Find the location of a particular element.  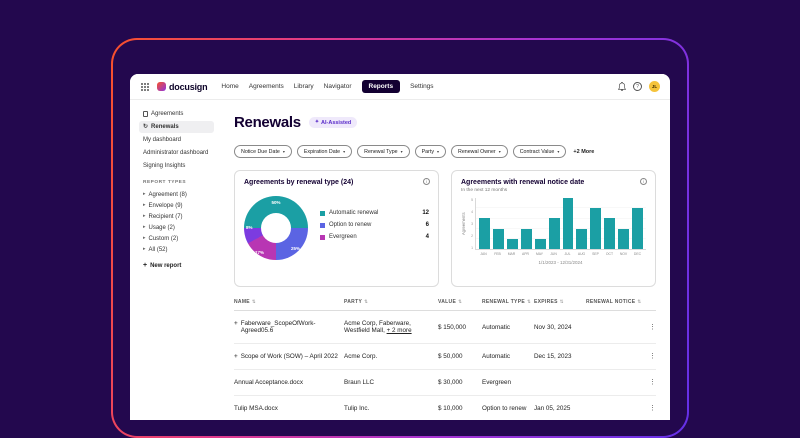

party-names: Tulip Inc. is located at coordinates (357, 408).